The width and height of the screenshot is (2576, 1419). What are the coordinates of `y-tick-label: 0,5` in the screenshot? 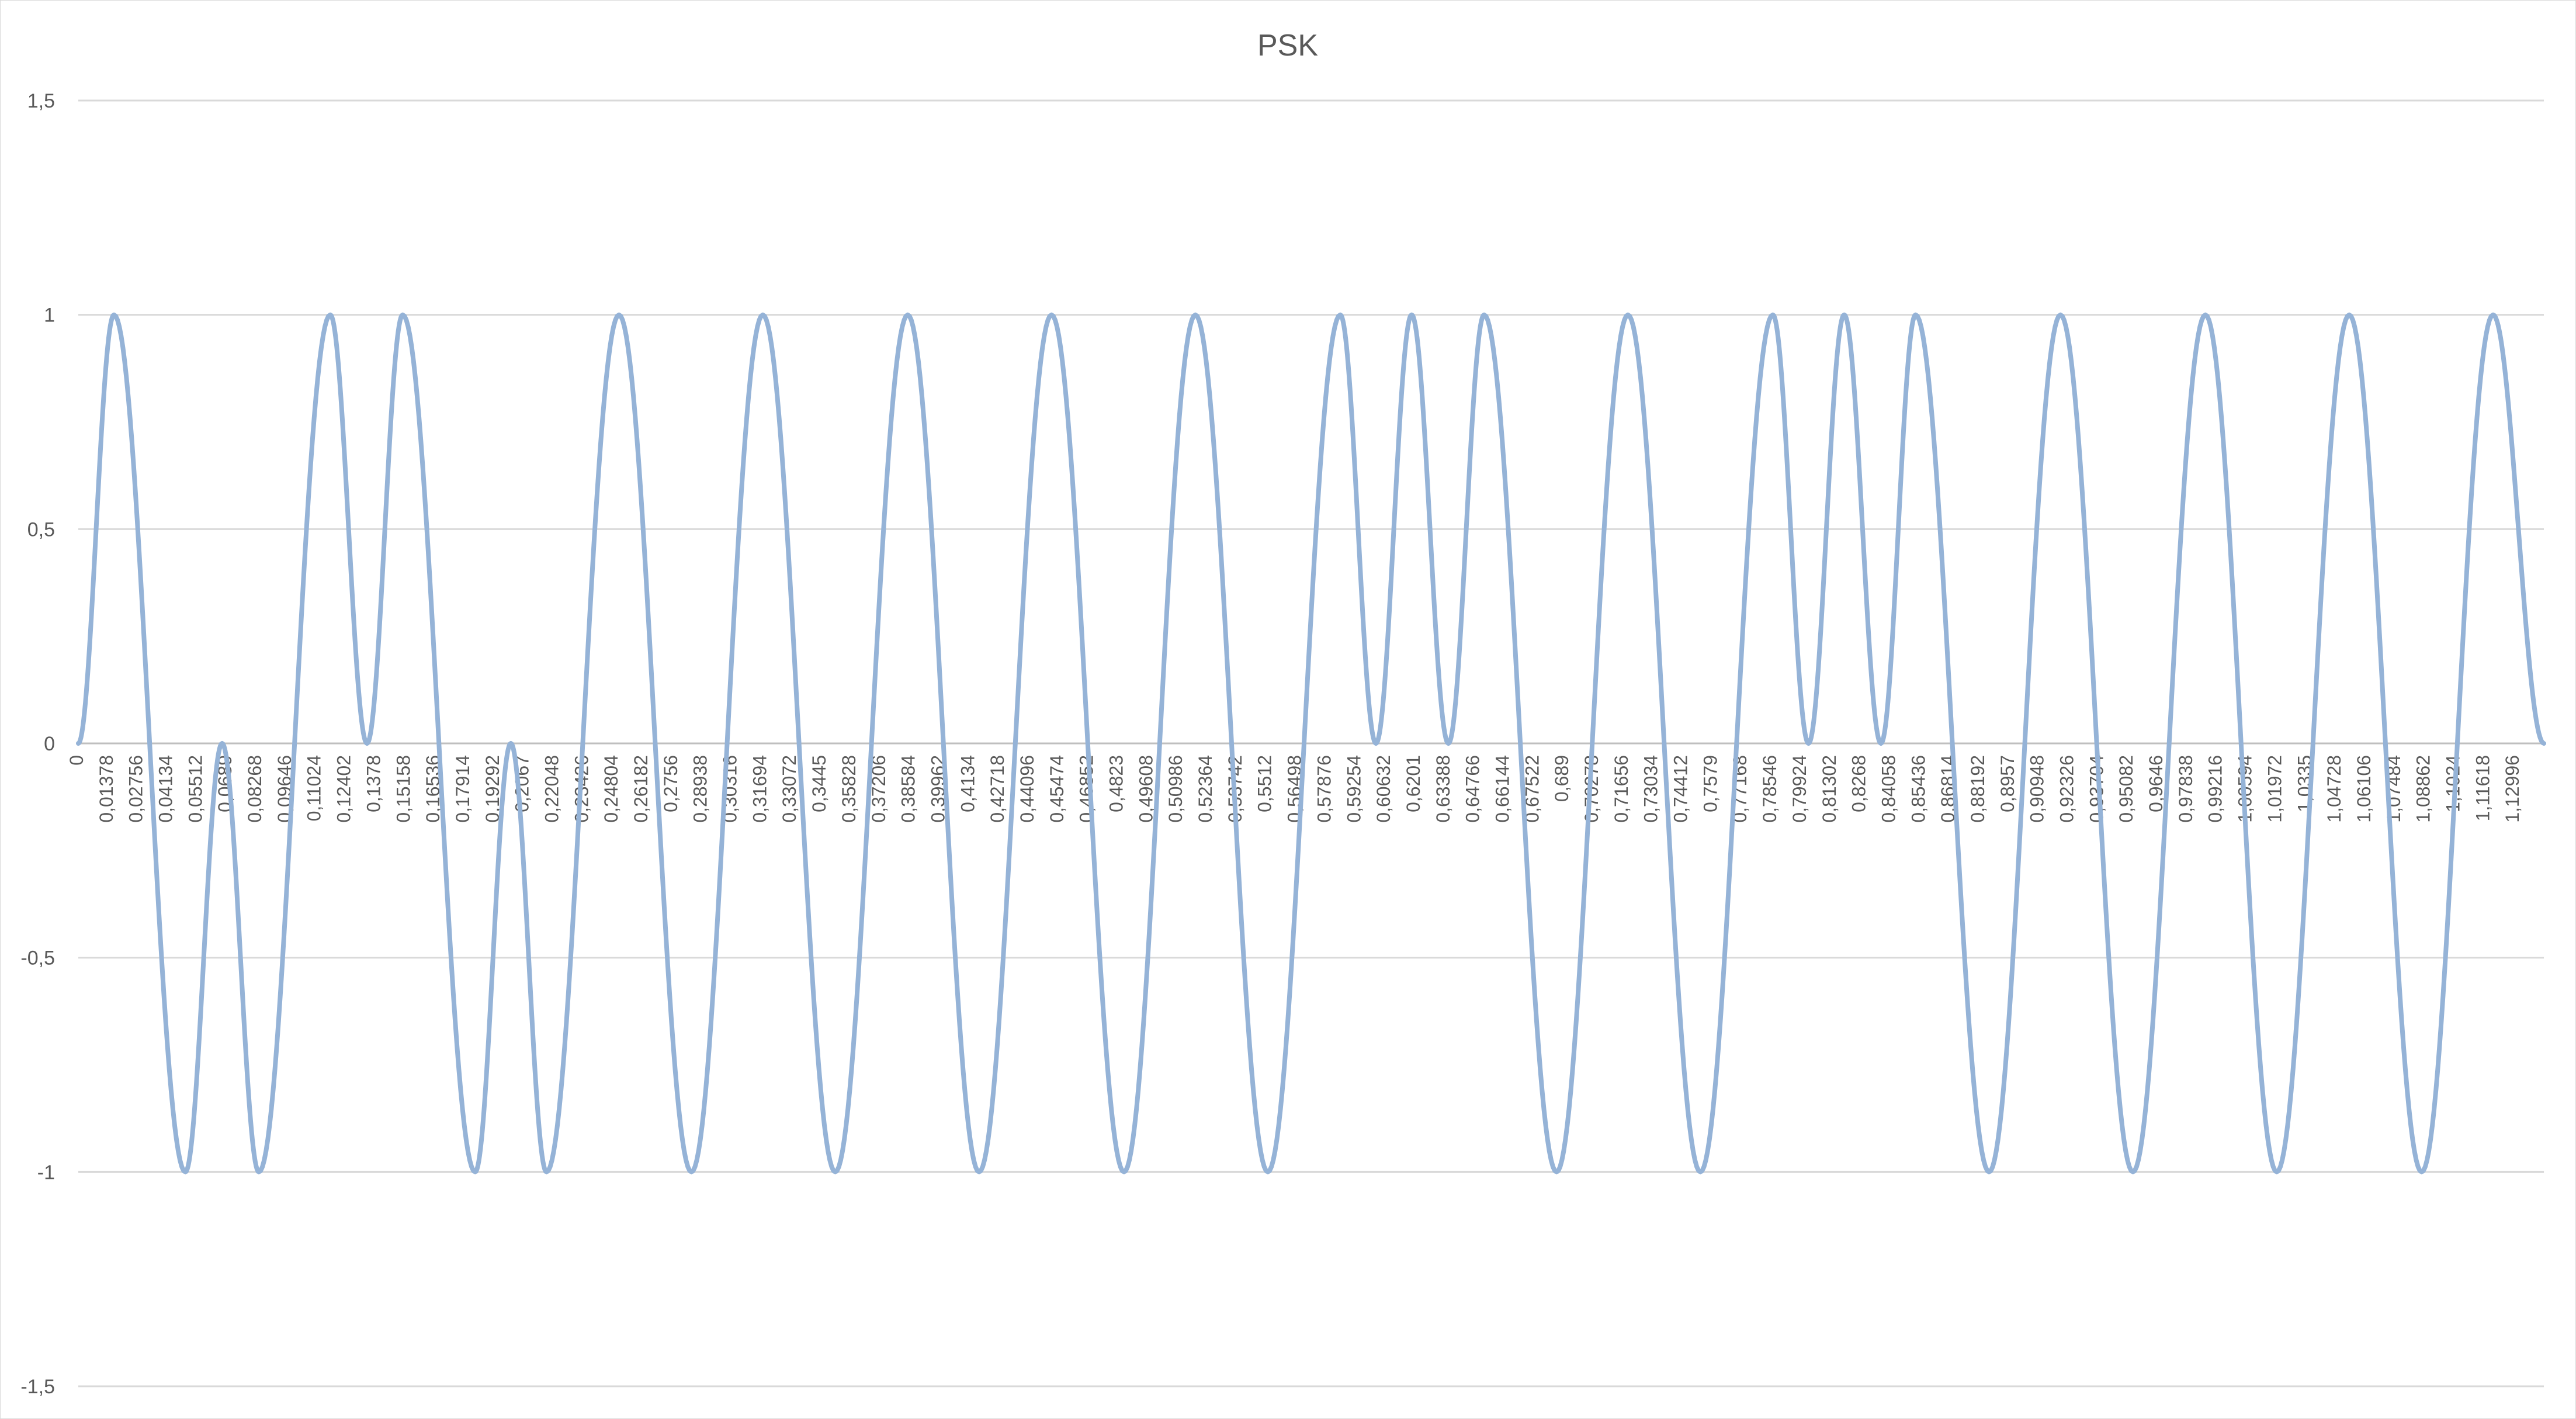 It's located at (41, 529).